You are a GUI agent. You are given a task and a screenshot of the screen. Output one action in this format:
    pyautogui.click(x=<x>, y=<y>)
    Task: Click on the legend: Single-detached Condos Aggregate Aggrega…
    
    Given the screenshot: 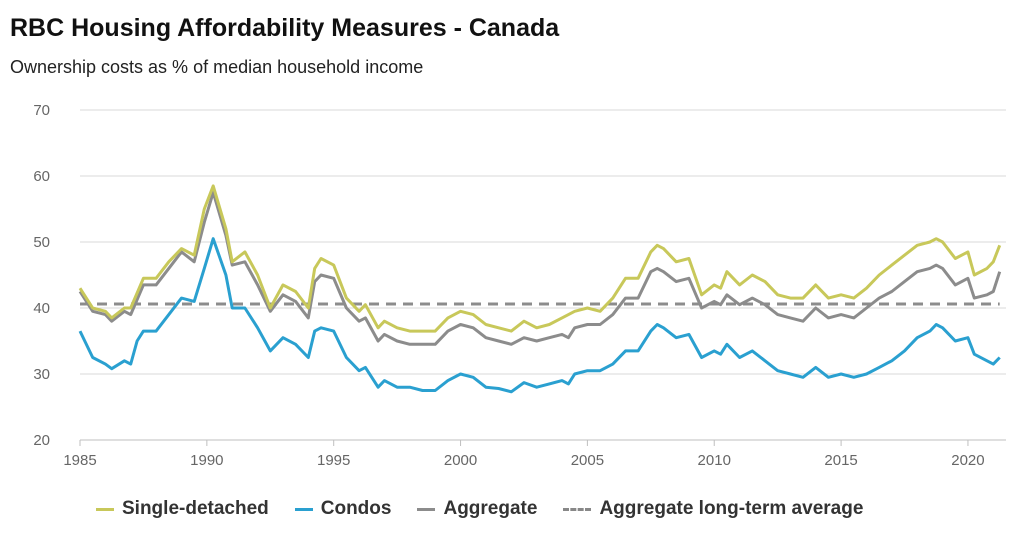 What is the action you would take?
    pyautogui.click(x=492, y=509)
    